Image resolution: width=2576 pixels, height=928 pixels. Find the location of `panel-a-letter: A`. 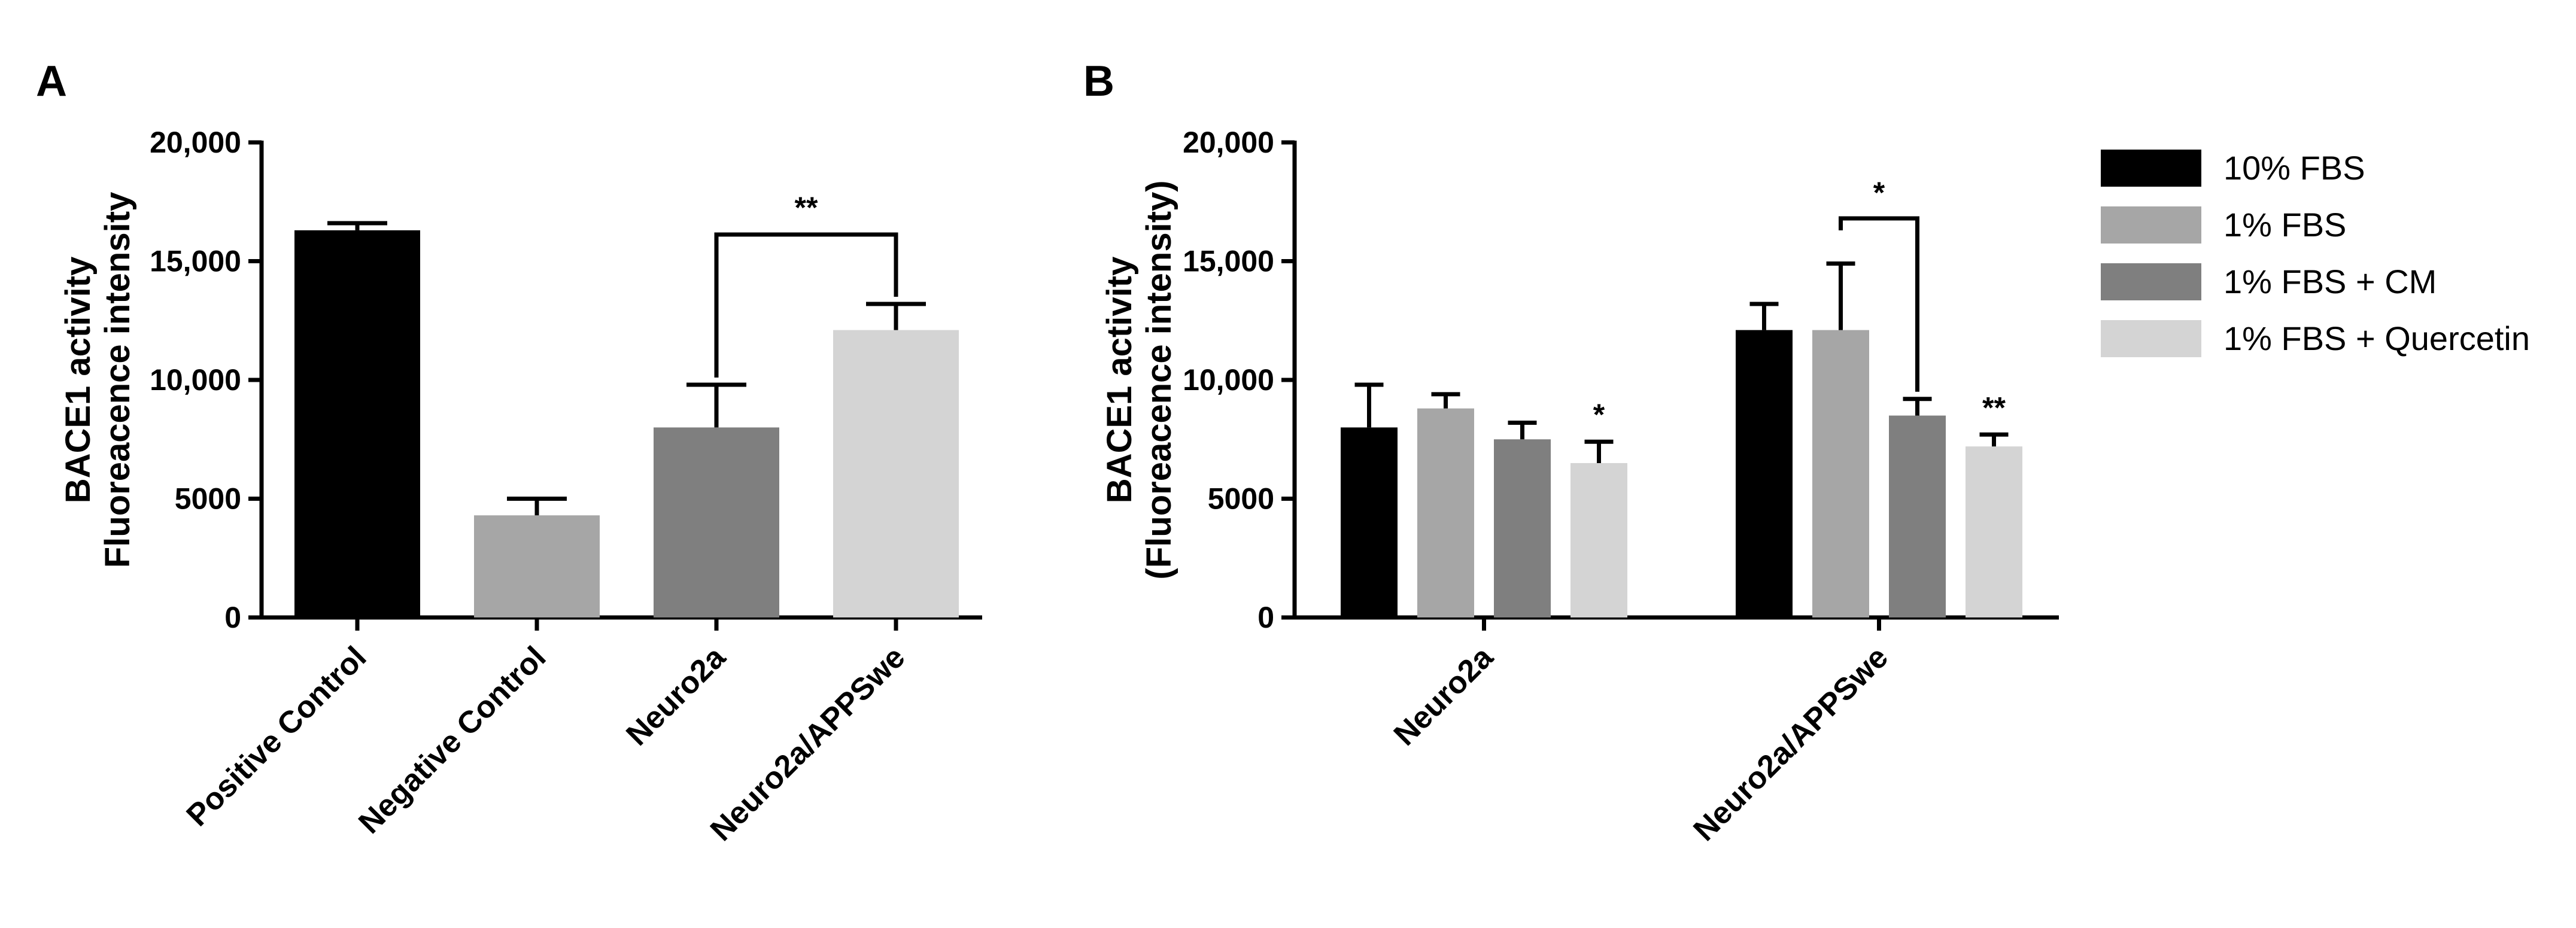

panel-a-letter: A is located at coordinates (51, 81).